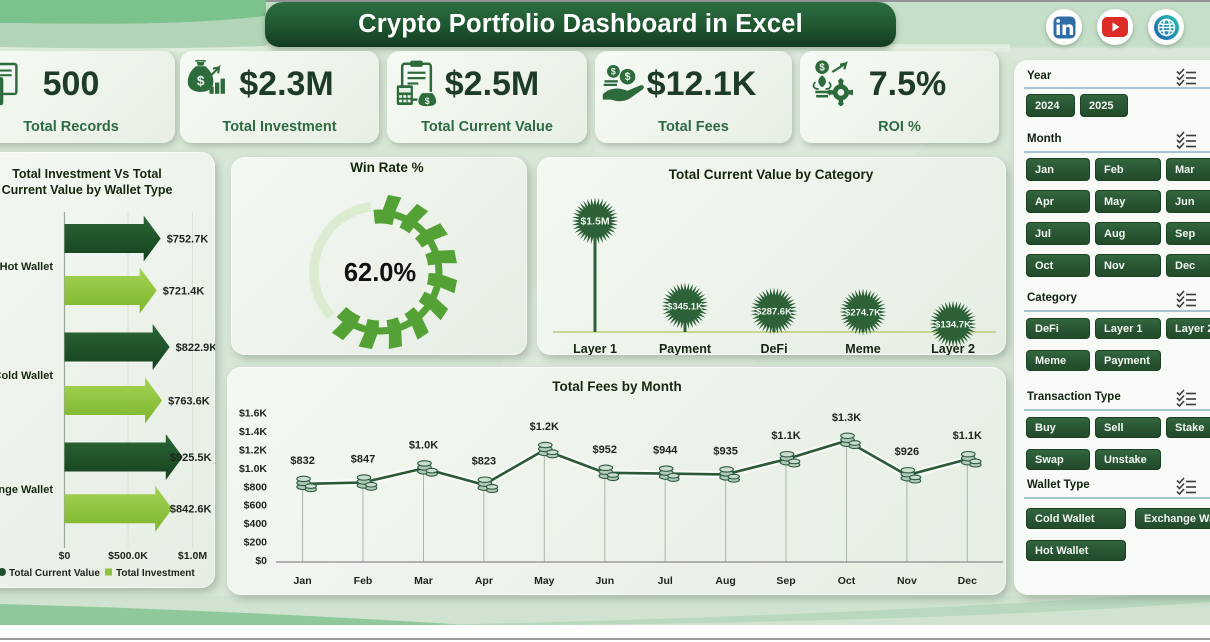 The image size is (1210, 642). I want to click on svg-text: Meme, so click(862, 348).